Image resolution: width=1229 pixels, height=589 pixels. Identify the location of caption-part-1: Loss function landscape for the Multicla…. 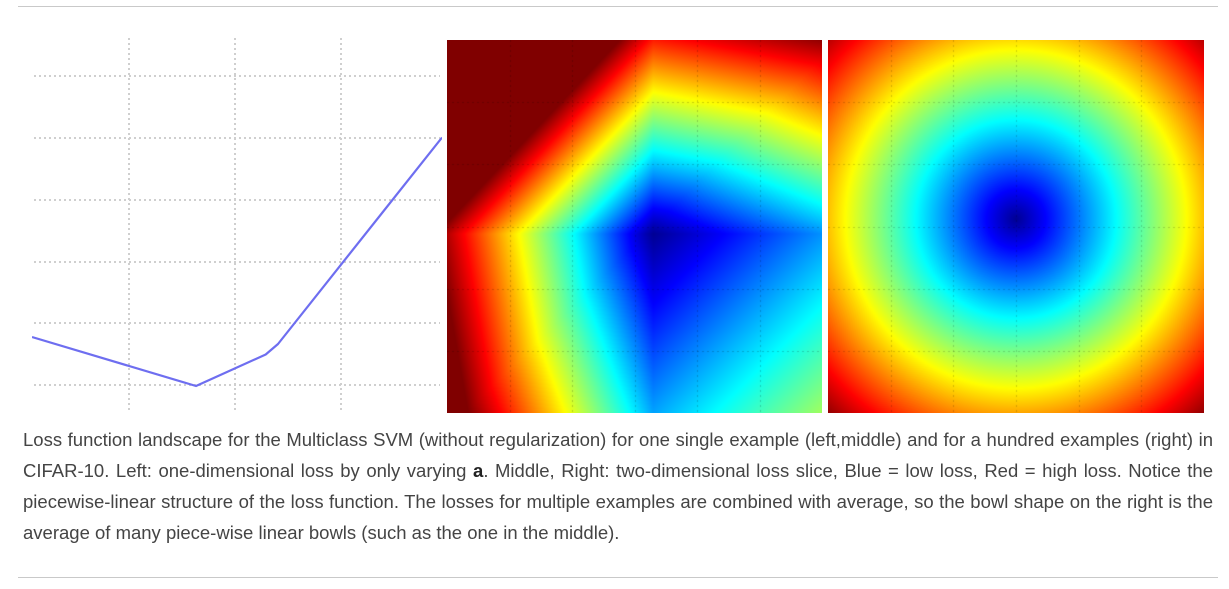
(618, 455).